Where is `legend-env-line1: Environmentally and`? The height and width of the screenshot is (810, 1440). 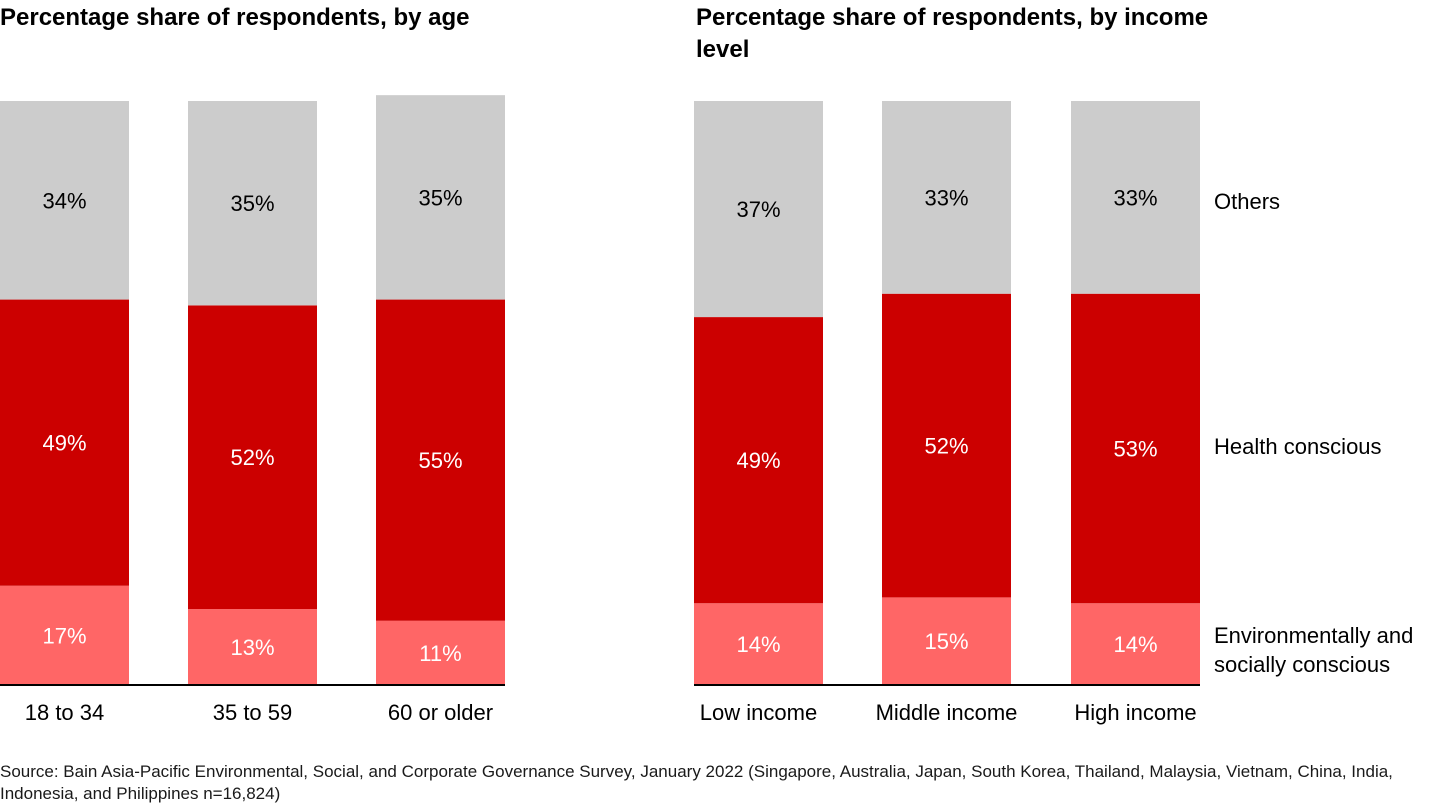 legend-env-line1: Environmentally and is located at coordinates (1313, 635).